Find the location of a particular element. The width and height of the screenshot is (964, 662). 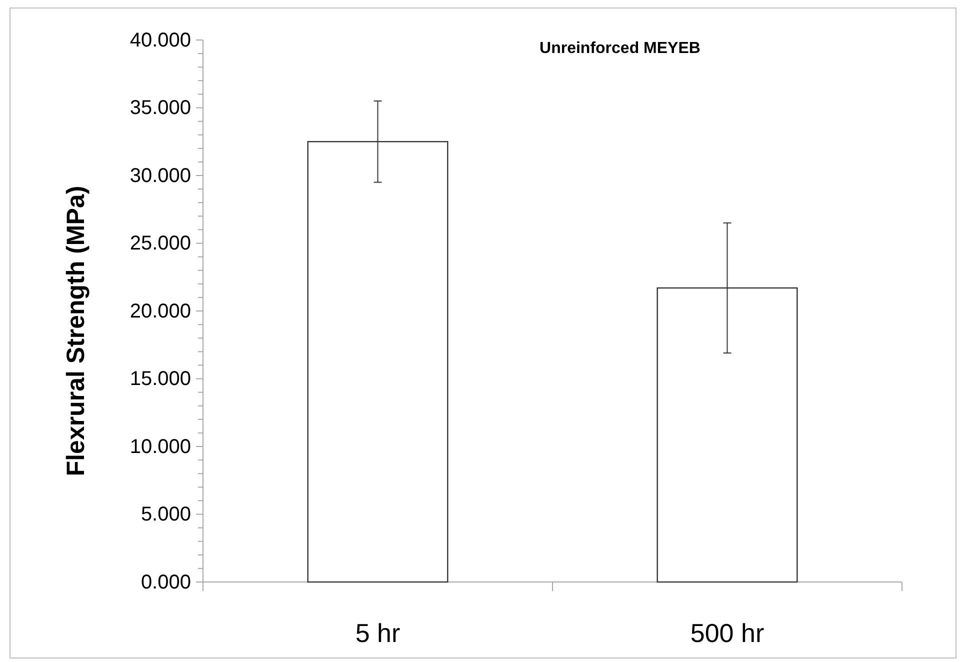

chart-title: Unreinforced MEYEB is located at coordinates (620, 48).